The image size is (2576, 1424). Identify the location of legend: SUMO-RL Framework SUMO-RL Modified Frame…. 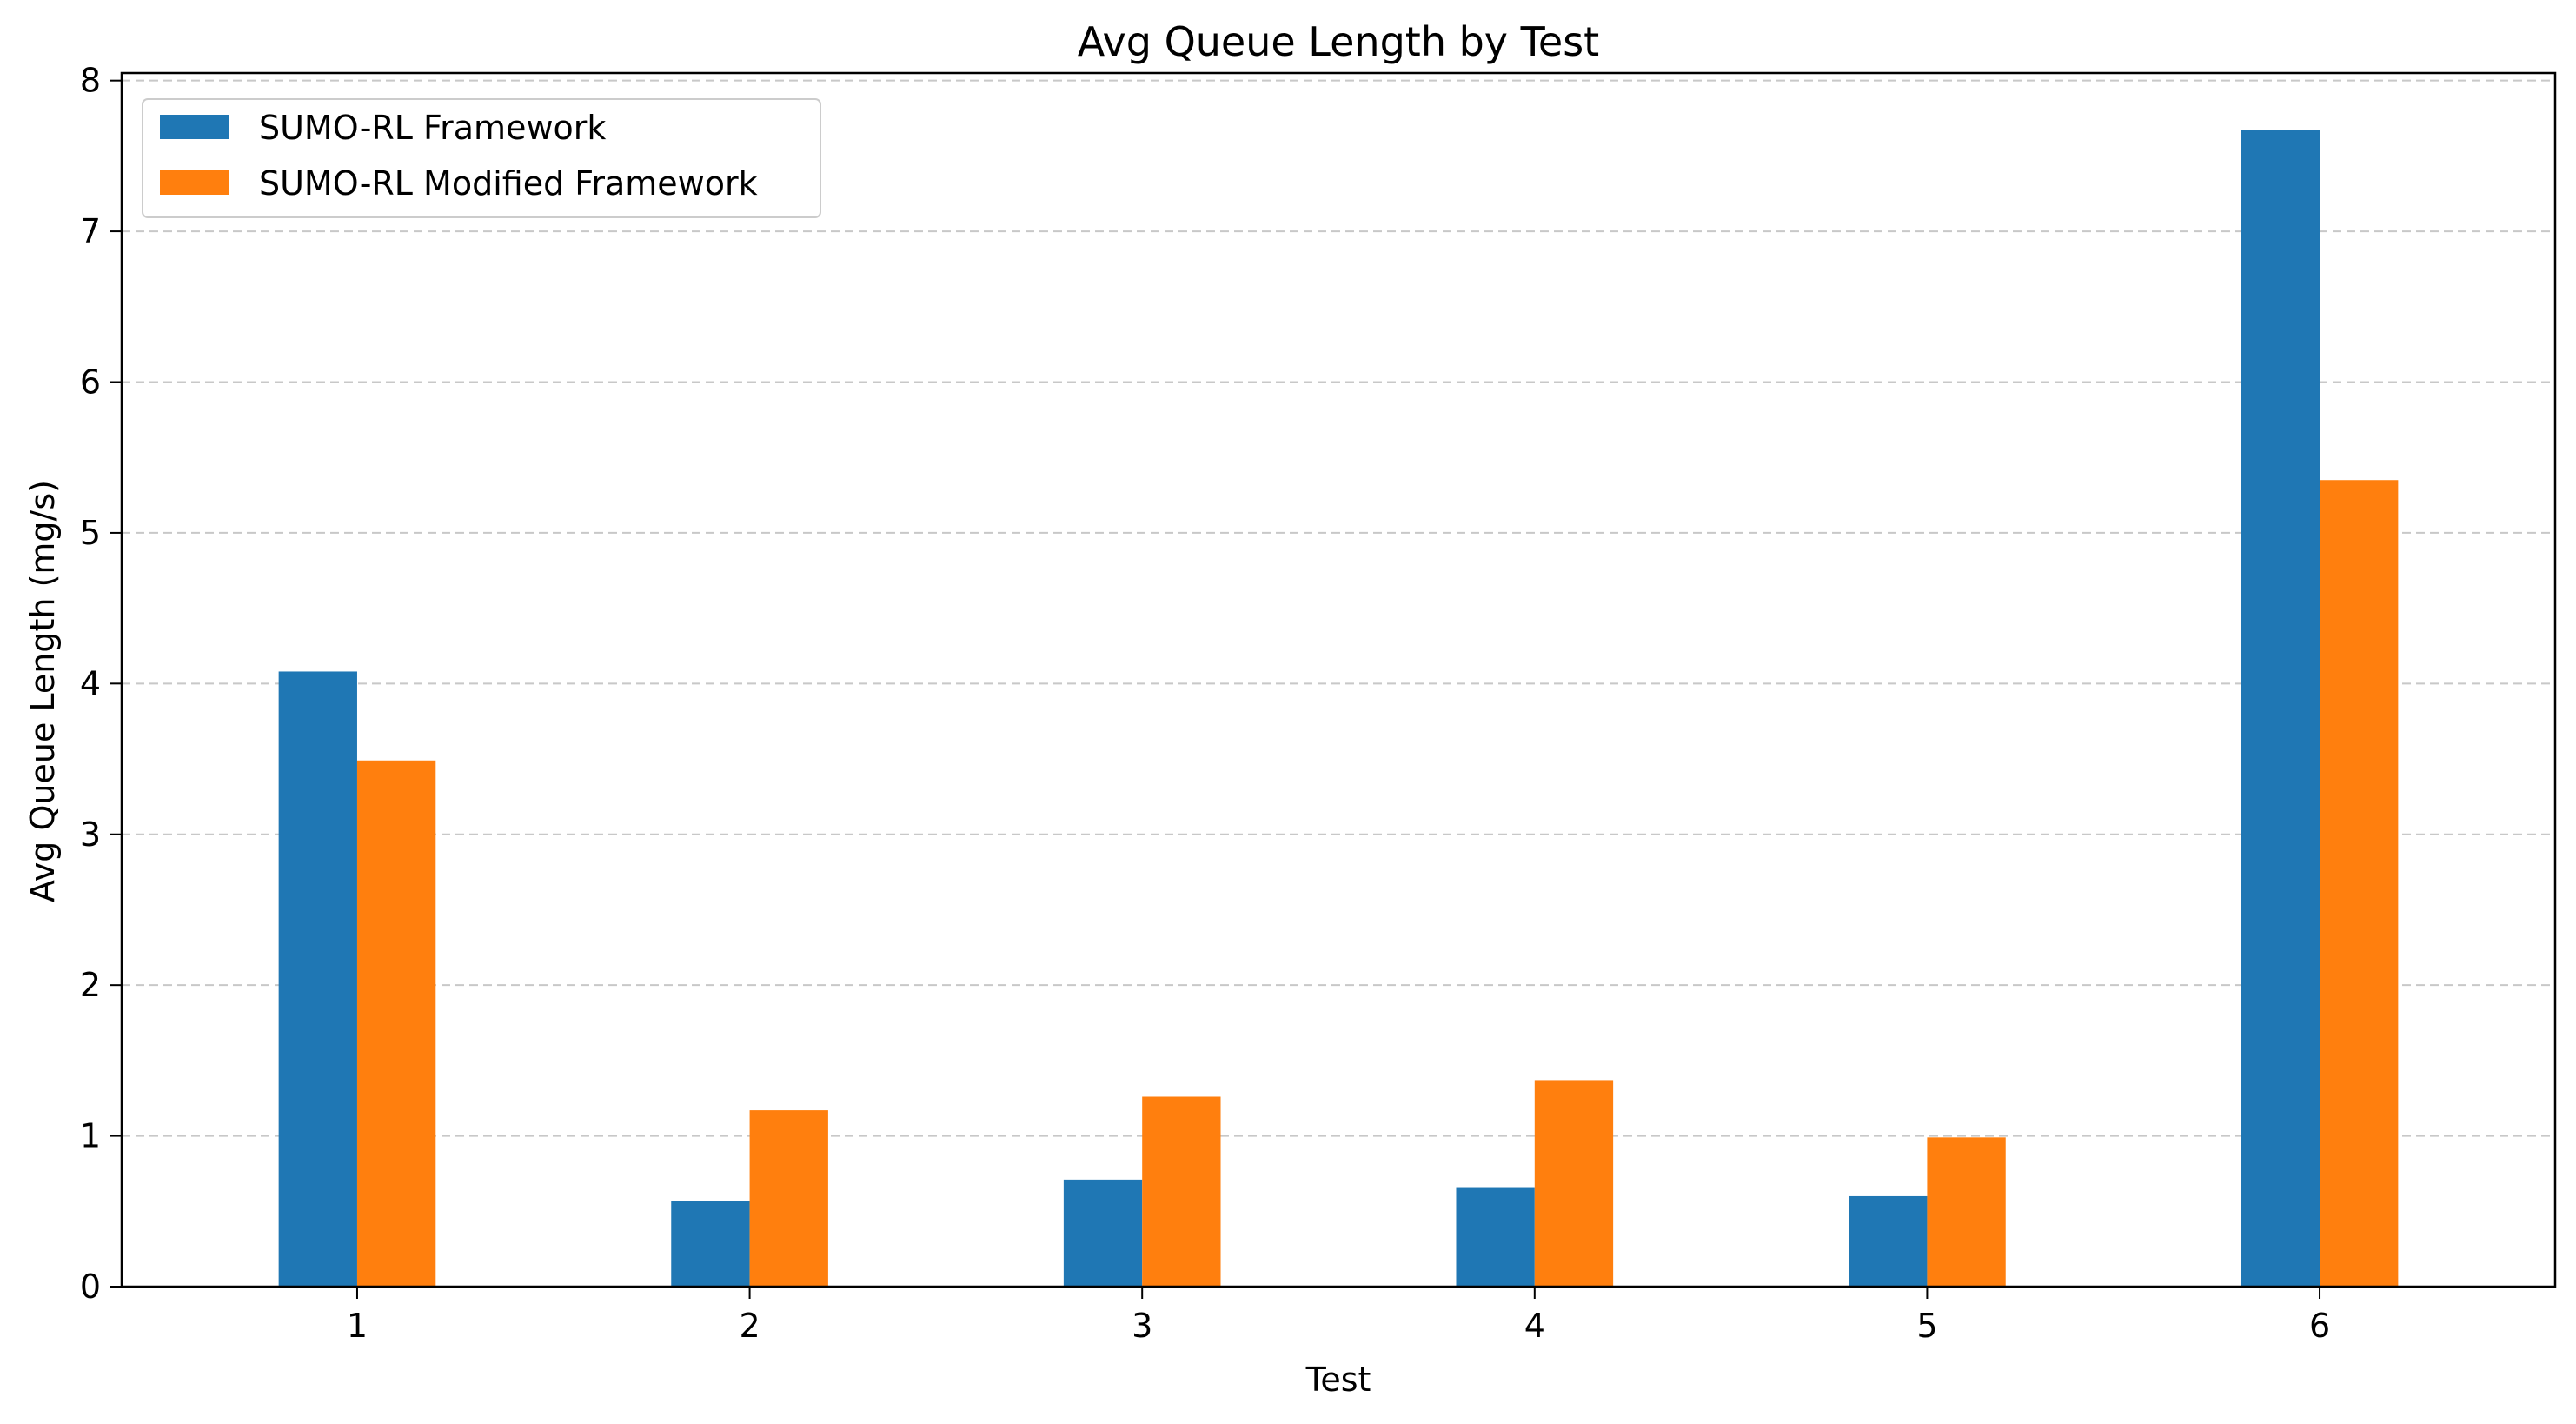
(481, 158).